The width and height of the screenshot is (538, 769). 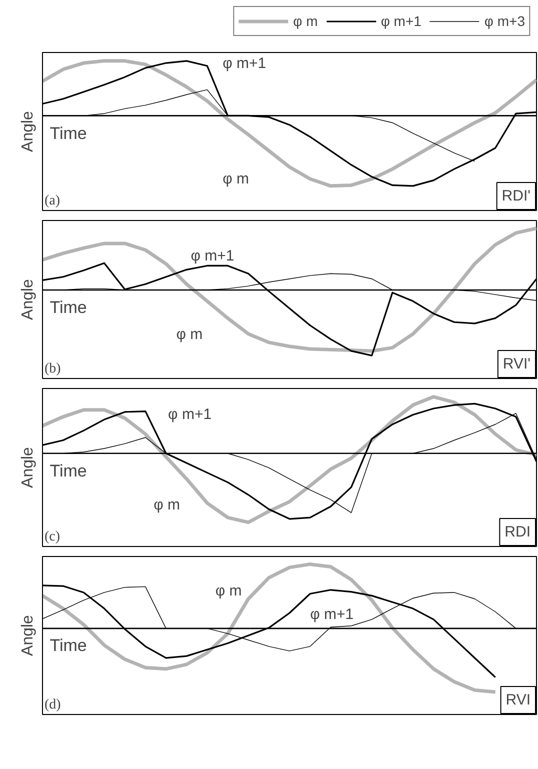 I want to click on annotation: RVI, so click(x=518, y=700).